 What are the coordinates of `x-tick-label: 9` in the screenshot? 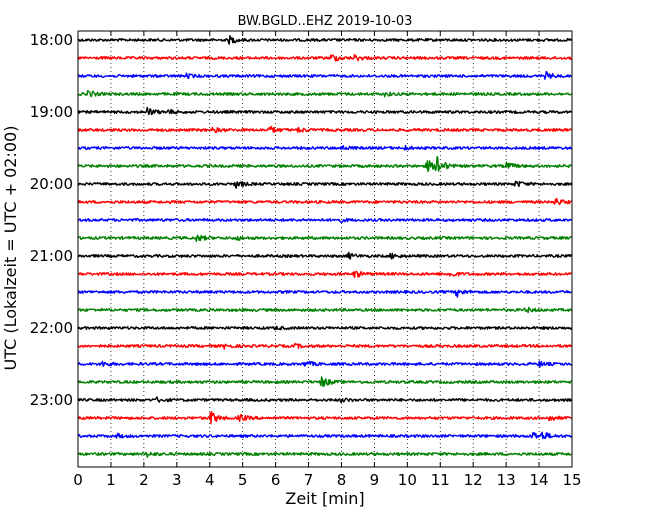 It's located at (375, 480).